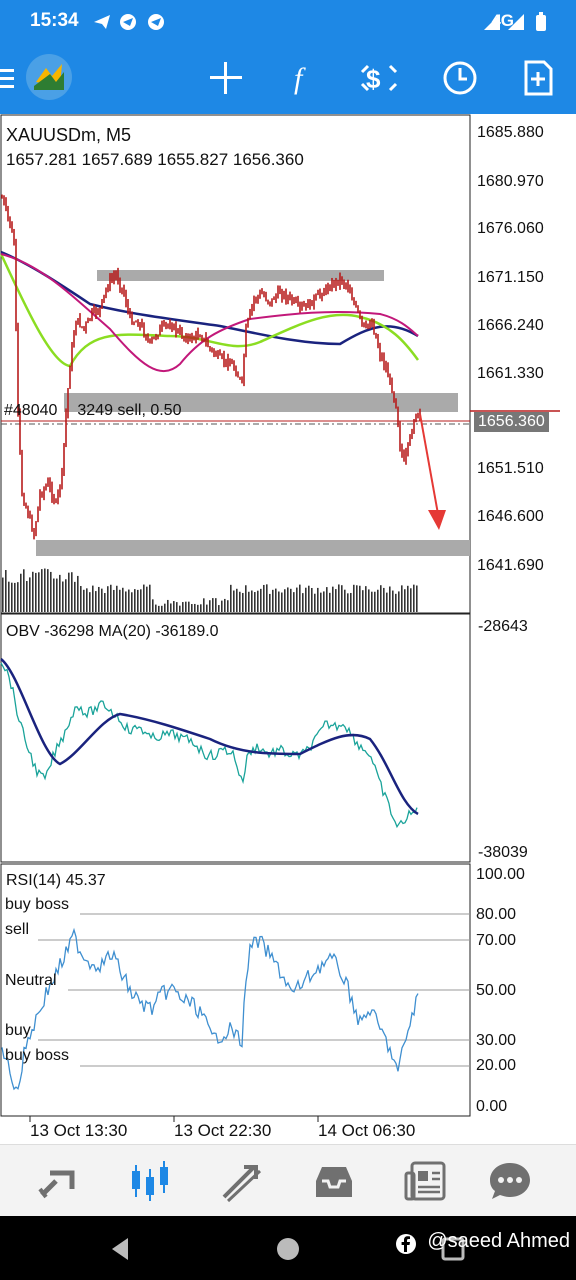  I want to click on obv-ma-line, so click(209, 737).